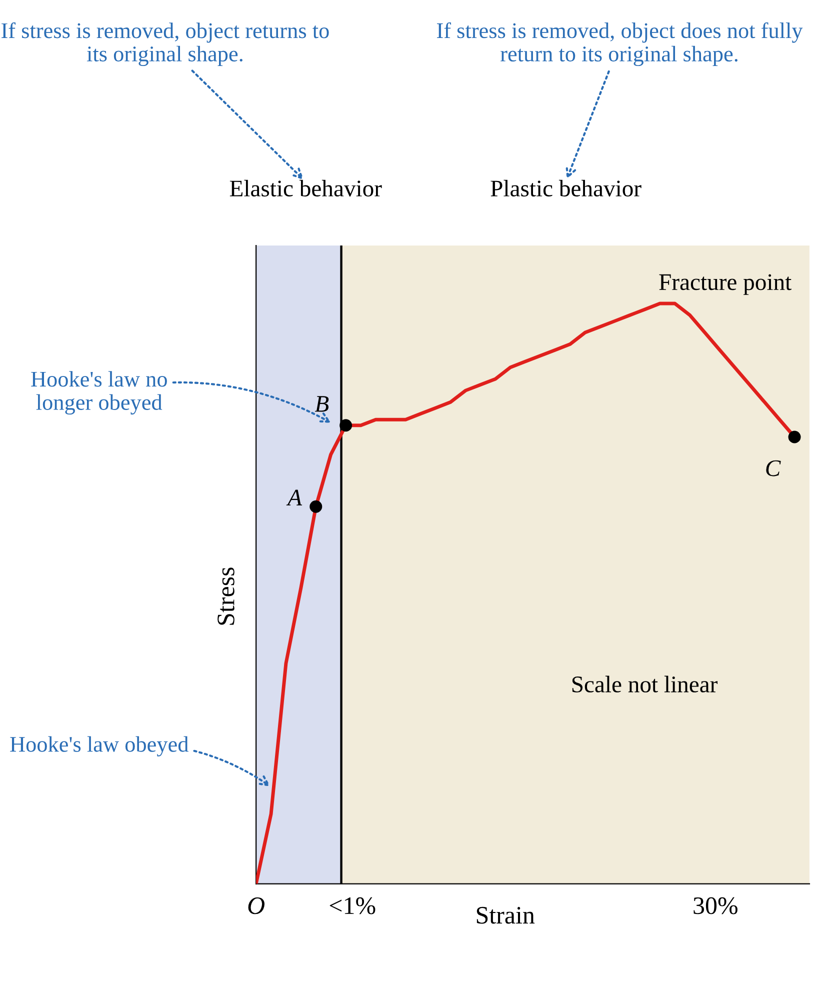  I want to click on text: Hooke's law obeyed, so click(99, 746).